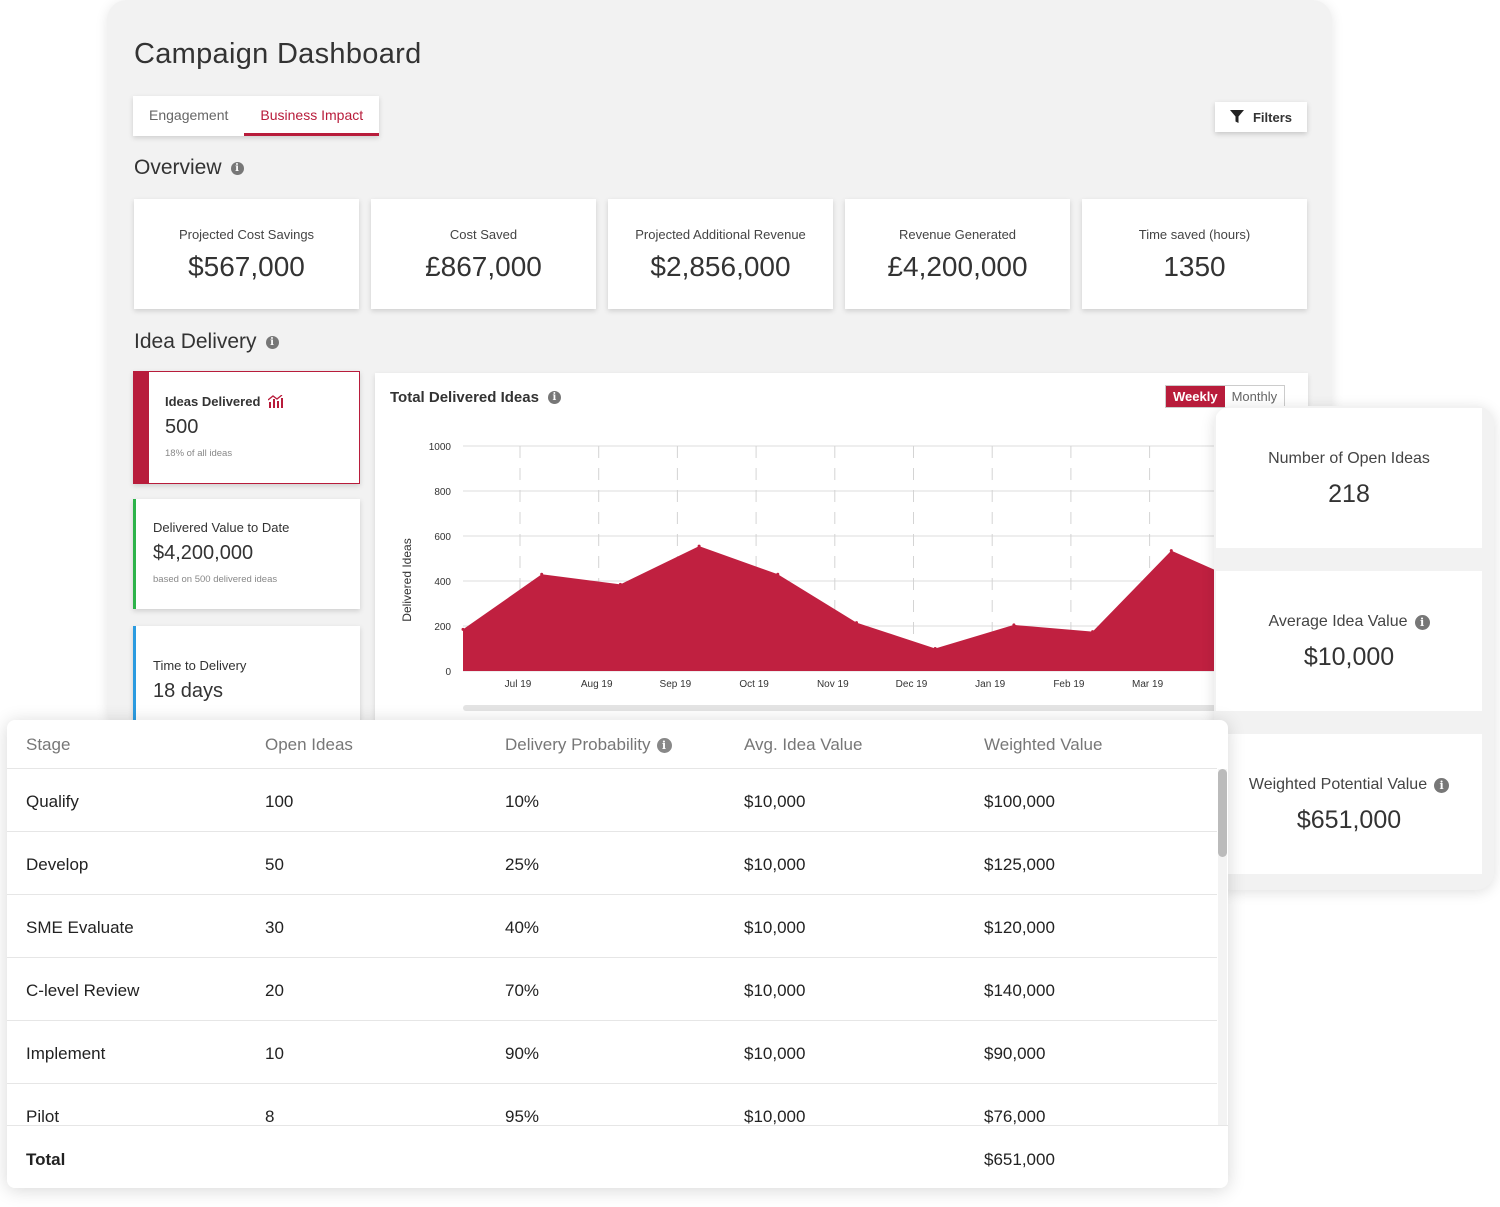 The height and width of the screenshot is (1207, 1500). I want to click on weekly-toggle-button: Weekly, so click(1195, 396).